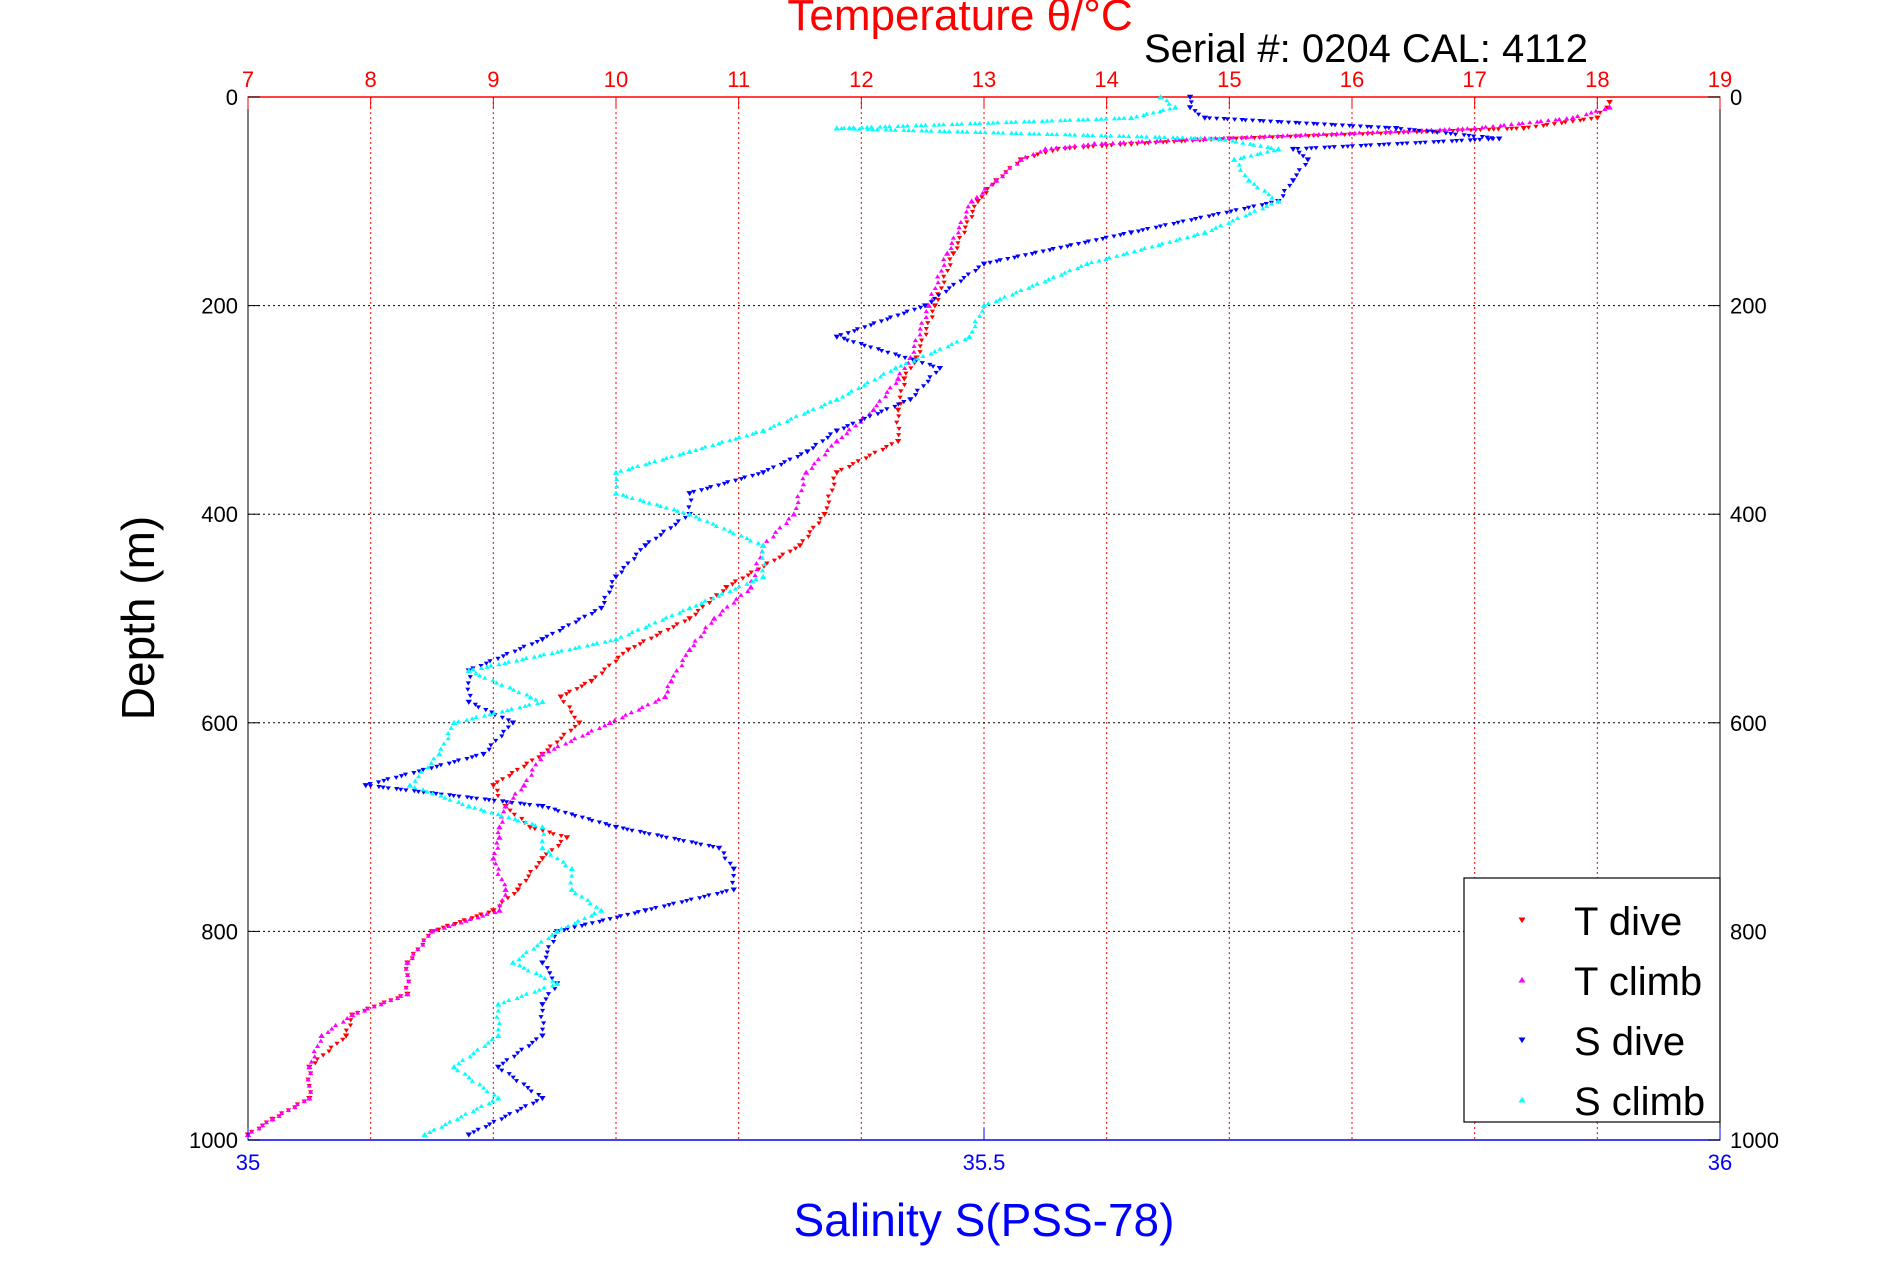 The width and height of the screenshot is (1891, 1262). What do you see at coordinates (1522, 1099) in the screenshot?
I see `legend-marker` at bounding box center [1522, 1099].